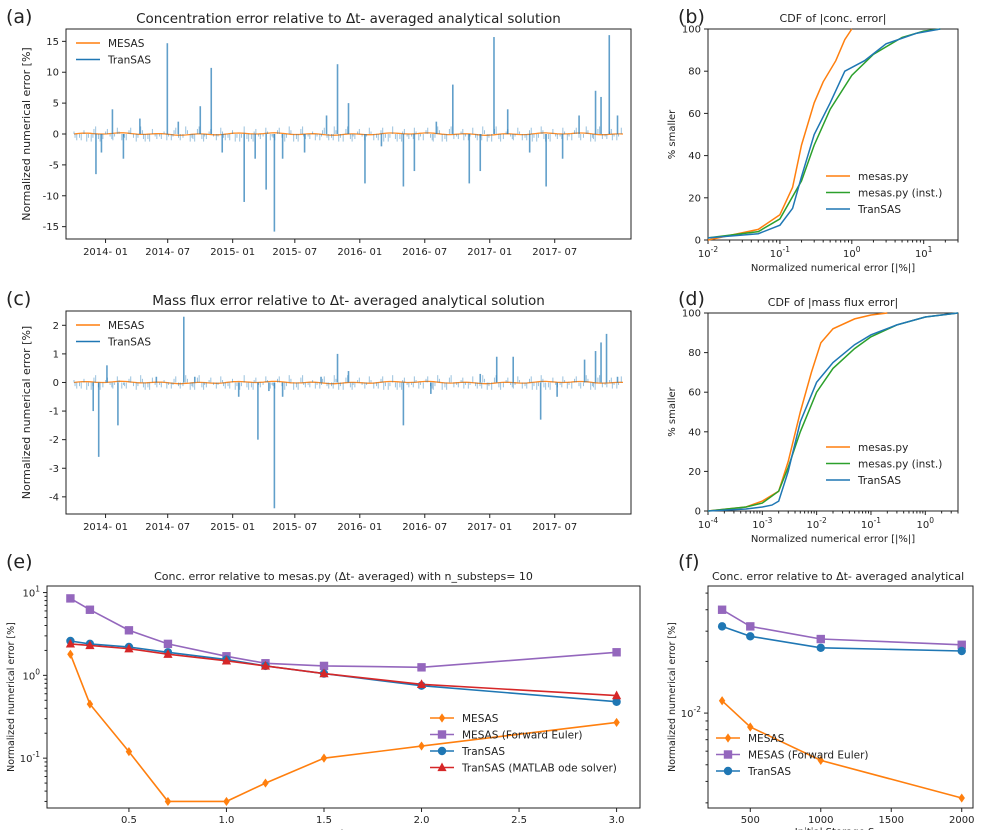 The height and width of the screenshot is (830, 1000). I want to click on y-tick-label: -5, so click(54, 165).